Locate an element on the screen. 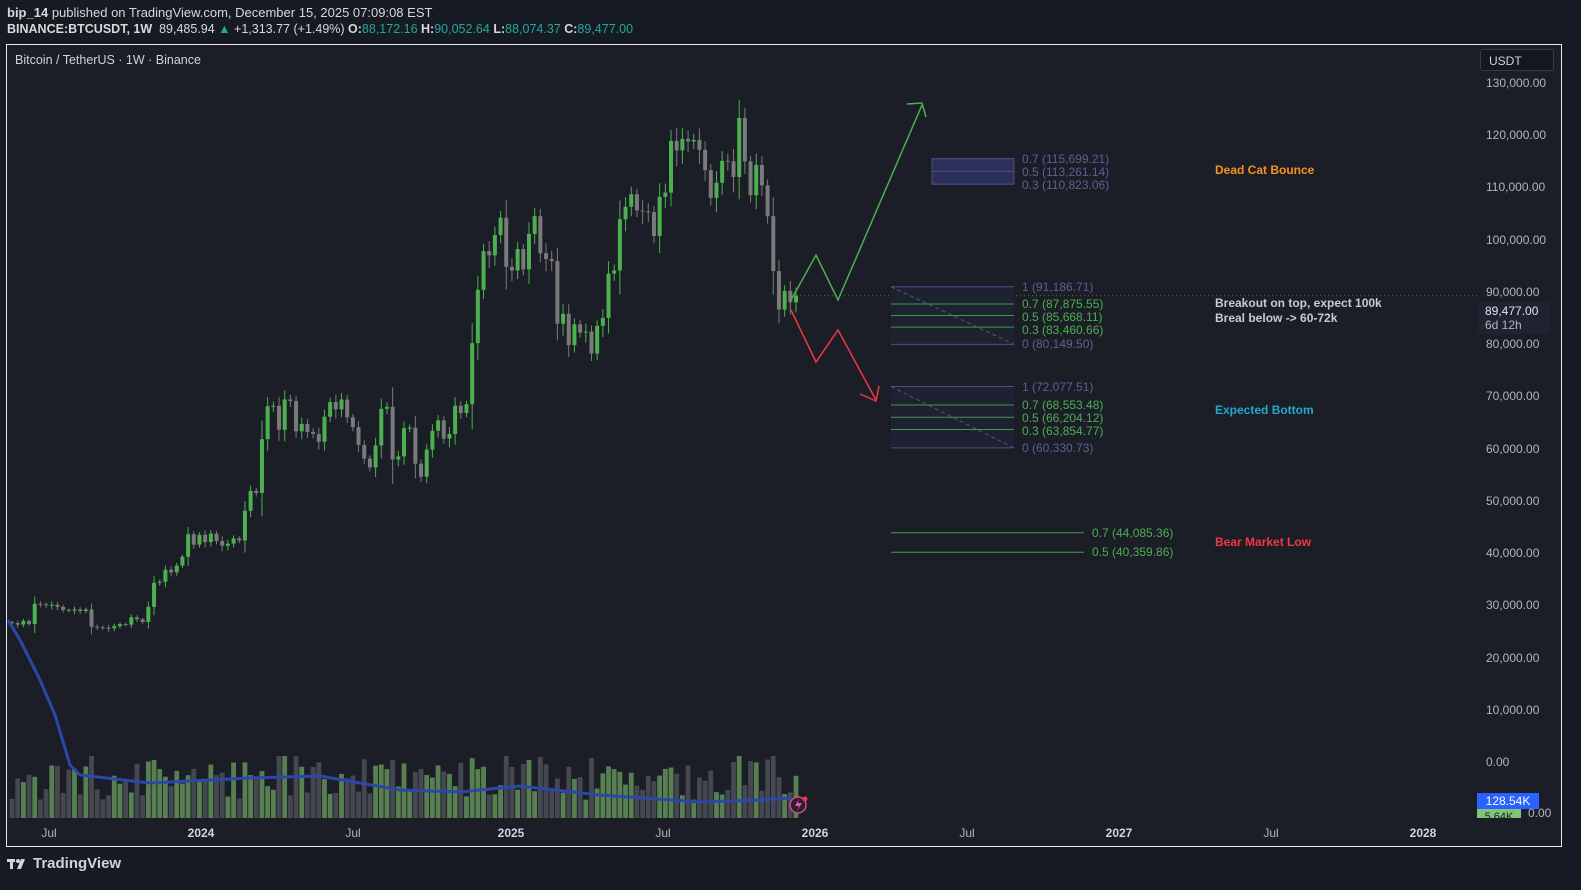 This screenshot has height=890, width=1581. volume-axis-zero: 0.00 is located at coordinates (1540, 813).